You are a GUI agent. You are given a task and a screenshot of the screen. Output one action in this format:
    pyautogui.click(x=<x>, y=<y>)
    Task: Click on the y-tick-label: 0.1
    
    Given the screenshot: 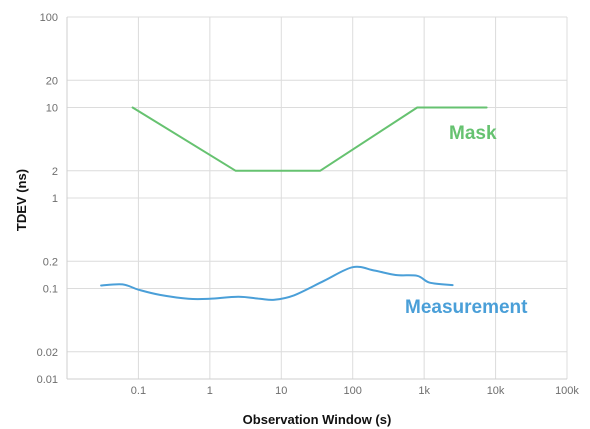 What is the action you would take?
    pyautogui.click(x=50, y=290)
    